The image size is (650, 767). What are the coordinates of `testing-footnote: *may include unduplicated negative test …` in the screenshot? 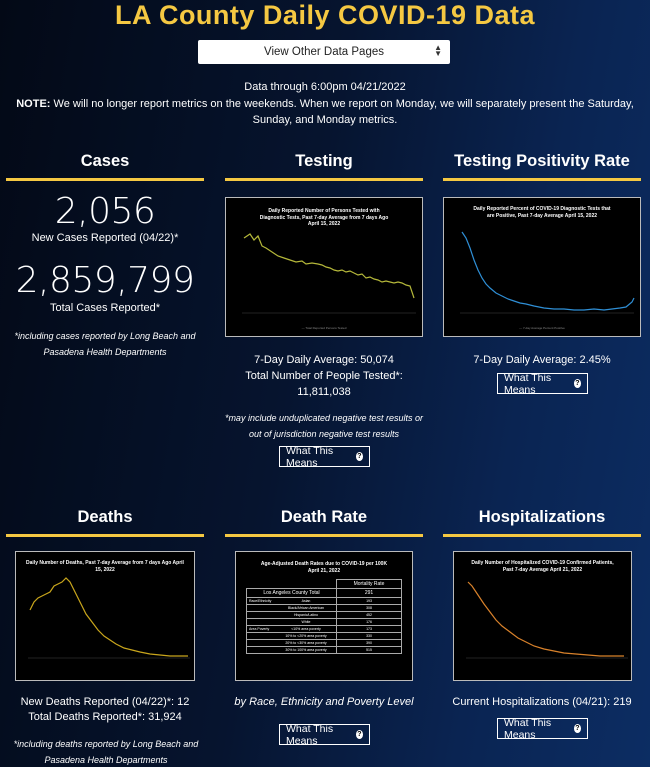 It's located at (324, 426).